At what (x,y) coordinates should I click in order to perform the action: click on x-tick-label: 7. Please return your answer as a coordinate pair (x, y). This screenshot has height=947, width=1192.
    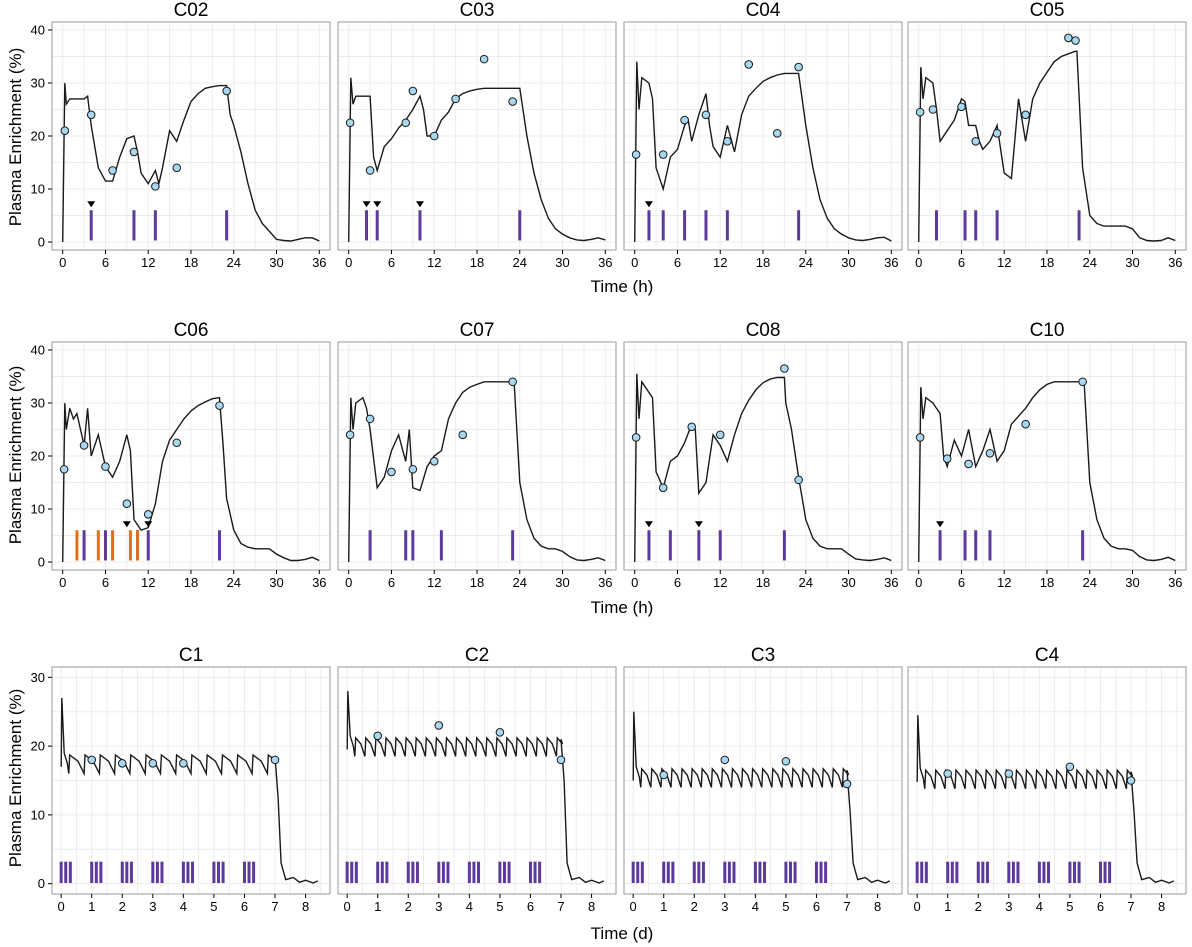
    Looking at the image, I should click on (1130, 906).